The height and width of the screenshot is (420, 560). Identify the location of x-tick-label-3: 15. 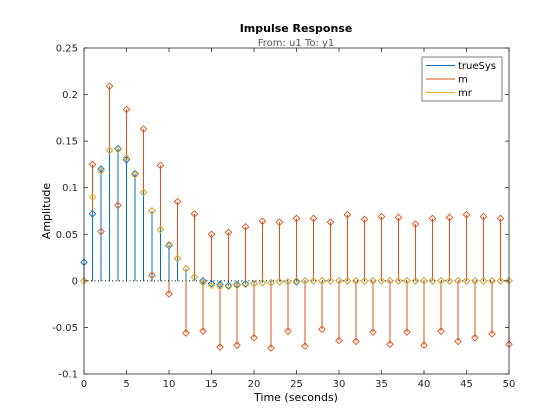
(211, 384).